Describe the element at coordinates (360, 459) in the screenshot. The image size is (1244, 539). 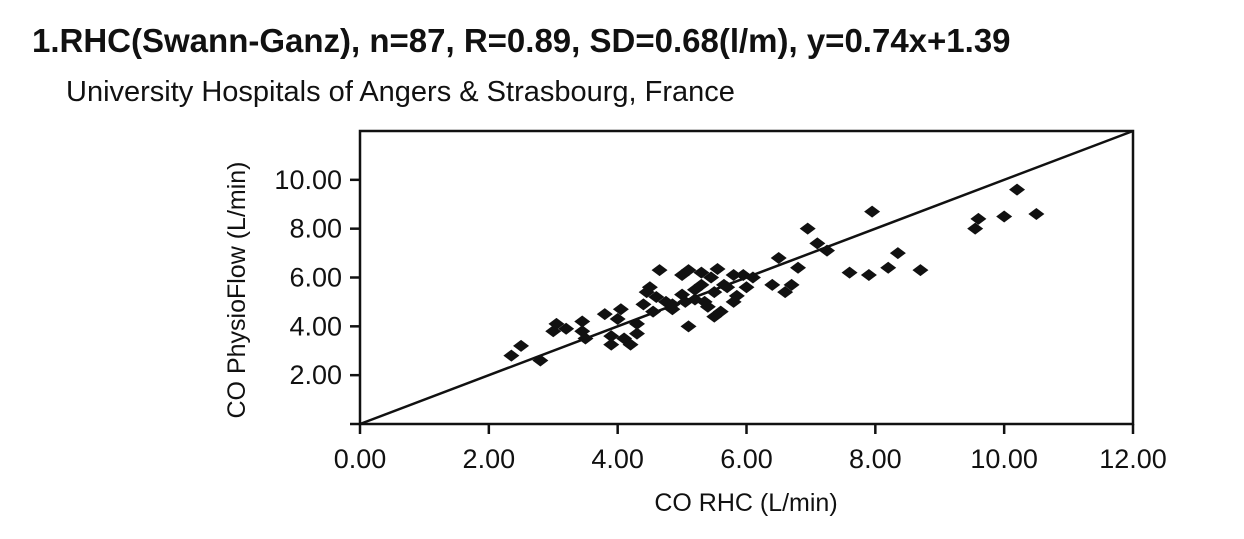
I see `x-tick-label: 0.00` at that location.